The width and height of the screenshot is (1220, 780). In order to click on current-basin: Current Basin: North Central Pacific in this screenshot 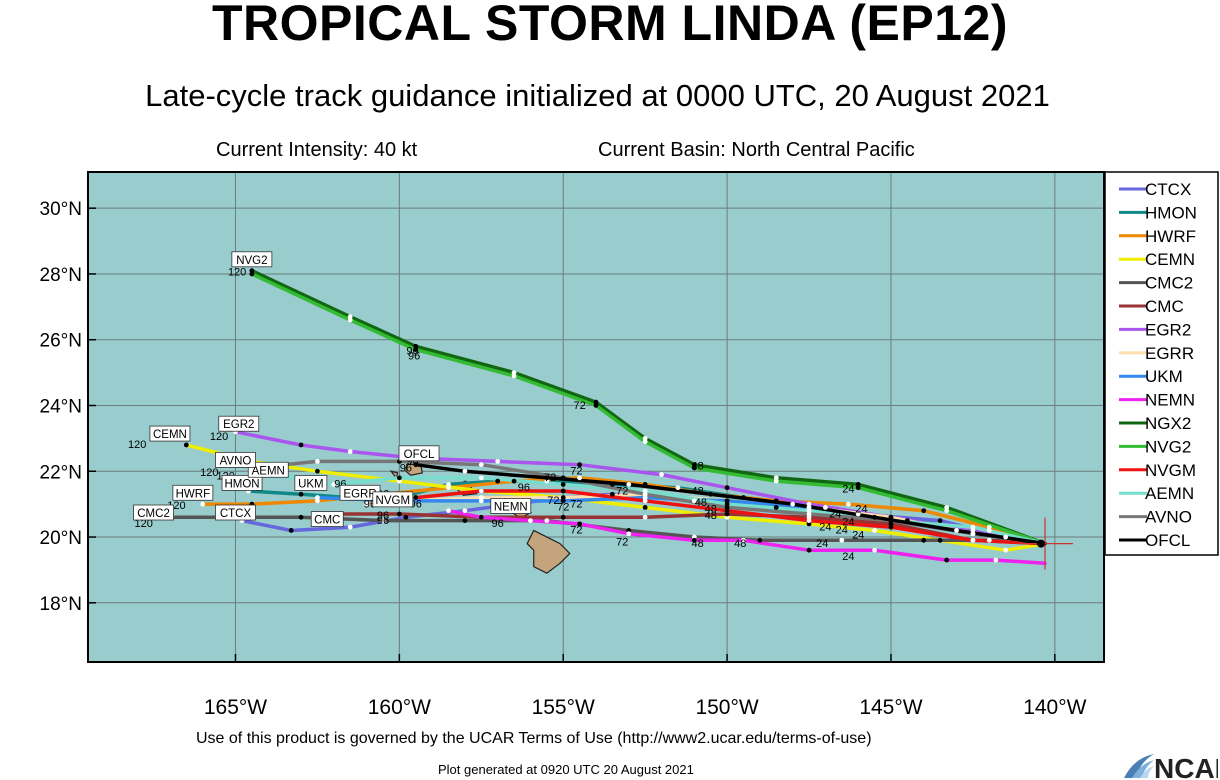, I will do `click(756, 150)`.